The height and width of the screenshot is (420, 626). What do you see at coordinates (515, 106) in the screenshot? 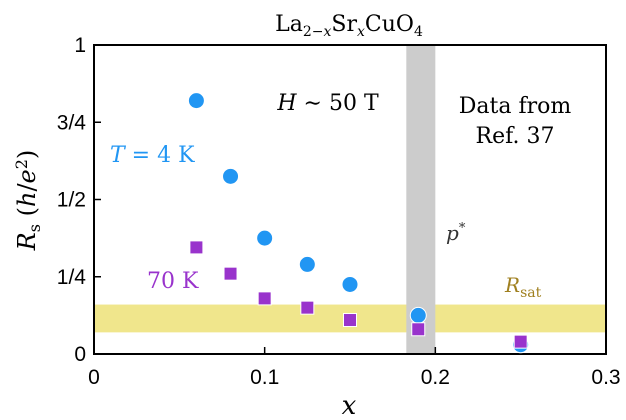
I see `source-annotation-line1: Data from` at bounding box center [515, 106].